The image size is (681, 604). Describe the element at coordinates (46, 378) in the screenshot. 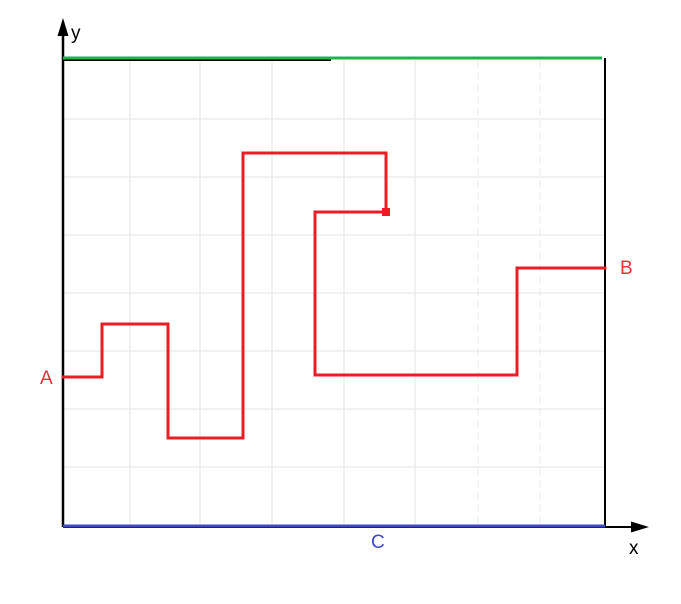

I see `point-a-label: A` at that location.